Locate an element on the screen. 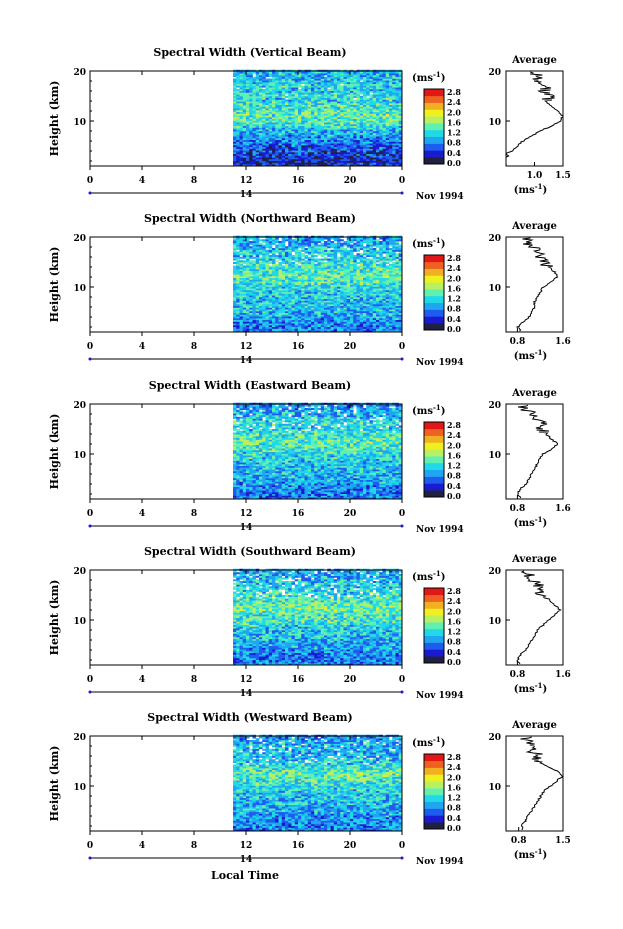 This screenshot has height=929, width=623. average-profile-line is located at coordinates (534, 118).